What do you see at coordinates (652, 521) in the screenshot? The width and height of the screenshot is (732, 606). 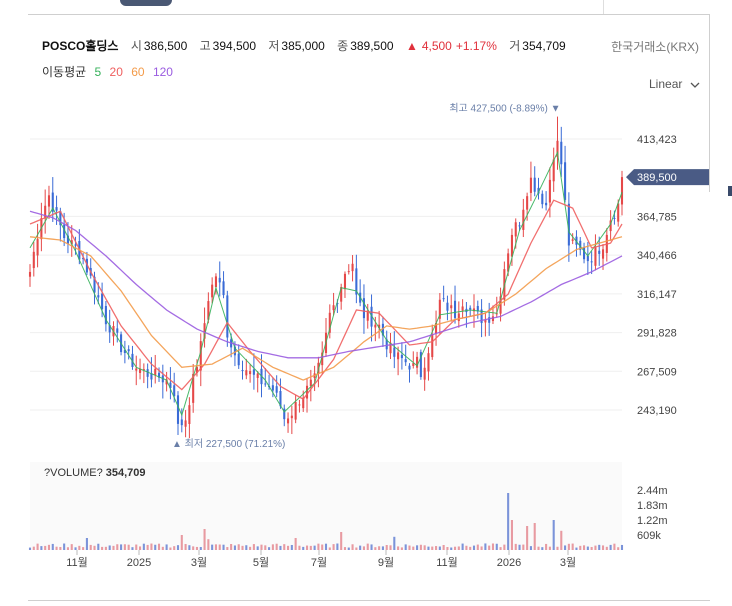 I see `volume-tick-label: 1.22m` at bounding box center [652, 521].